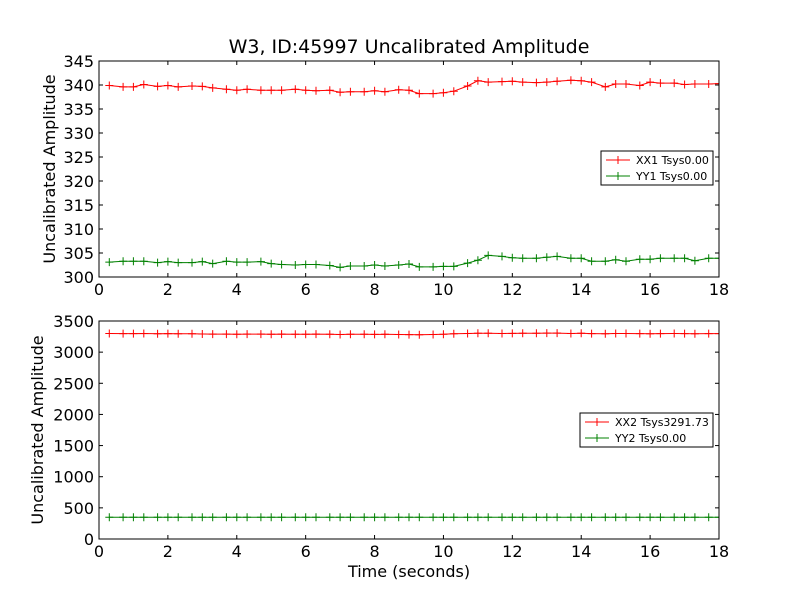  Describe the element at coordinates (409, 47) in the screenshot. I see `chart-title: W3, ID:45997 Uncalibrated Amplitude` at that location.